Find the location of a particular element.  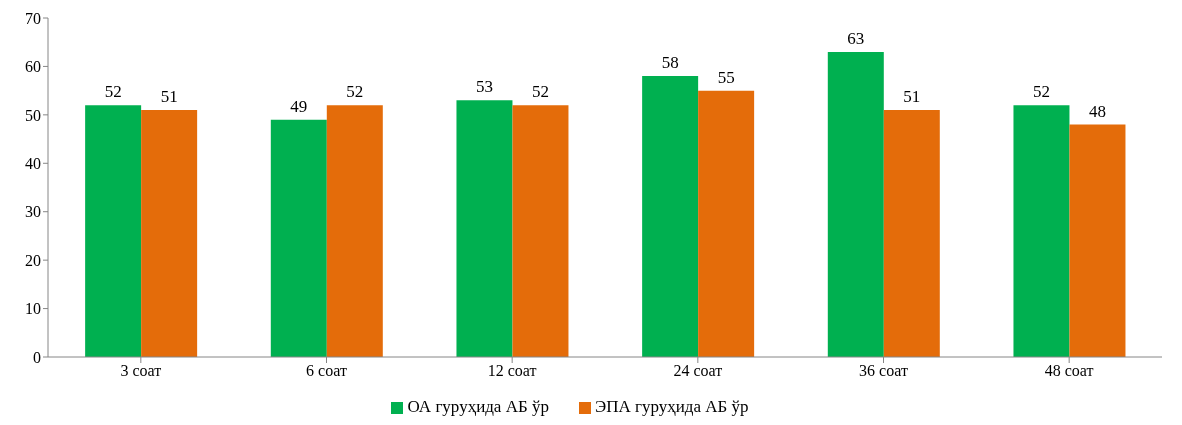

y-tick-label: 30 is located at coordinates (33, 212).